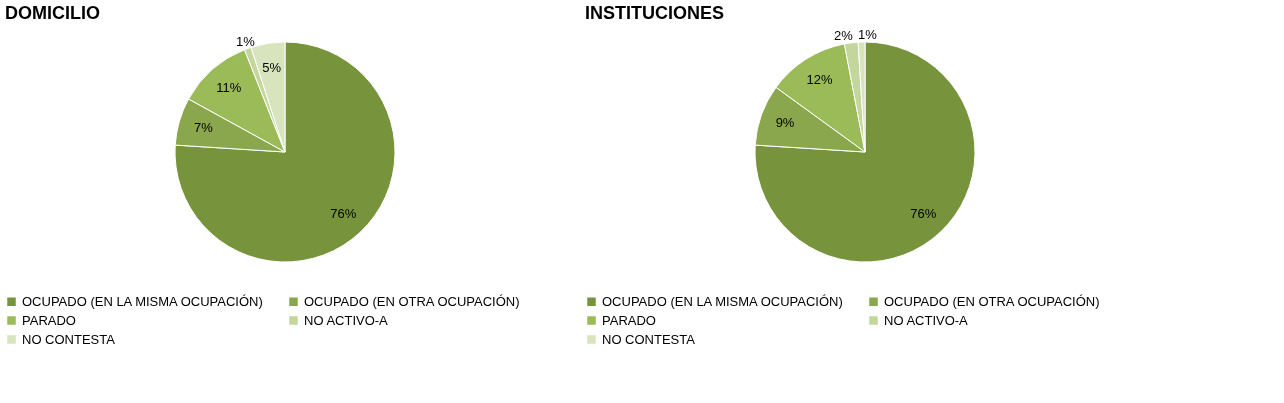 The image size is (1284, 403). I want to click on data-label: 7%, so click(203, 128).